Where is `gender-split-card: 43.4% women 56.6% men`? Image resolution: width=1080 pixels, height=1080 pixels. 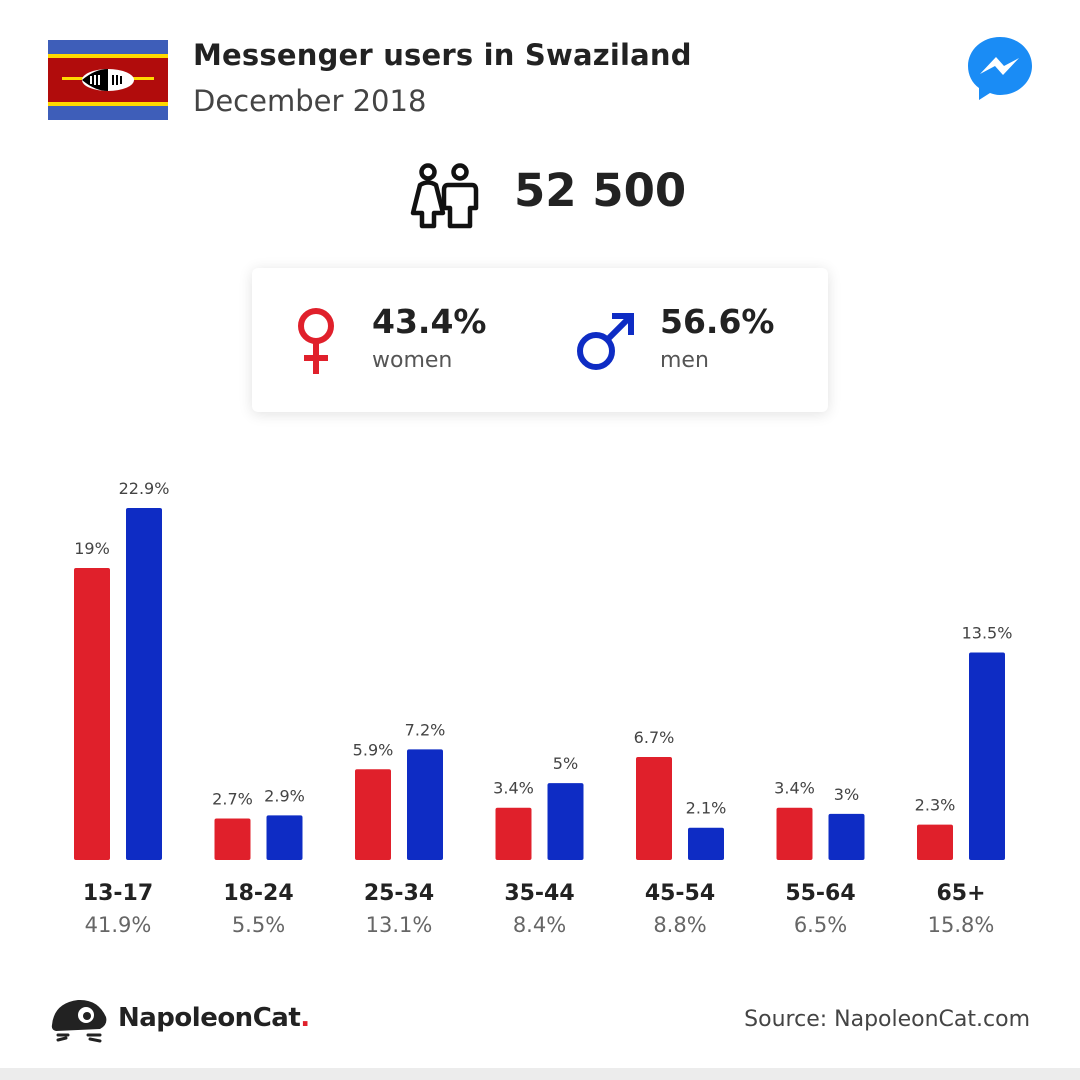 gender-split-card: 43.4% women 56.6% men is located at coordinates (540, 340).